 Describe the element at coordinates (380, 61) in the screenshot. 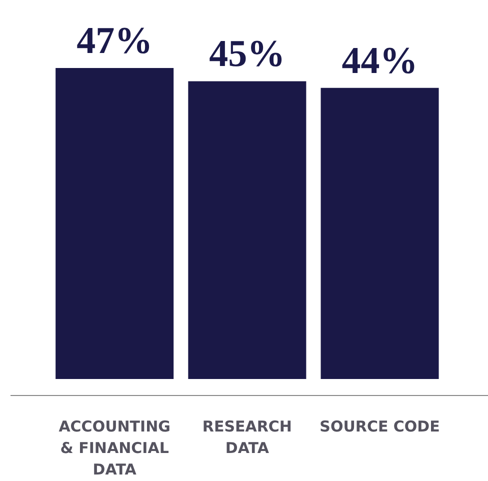

I see `data-label: 44%` at that location.